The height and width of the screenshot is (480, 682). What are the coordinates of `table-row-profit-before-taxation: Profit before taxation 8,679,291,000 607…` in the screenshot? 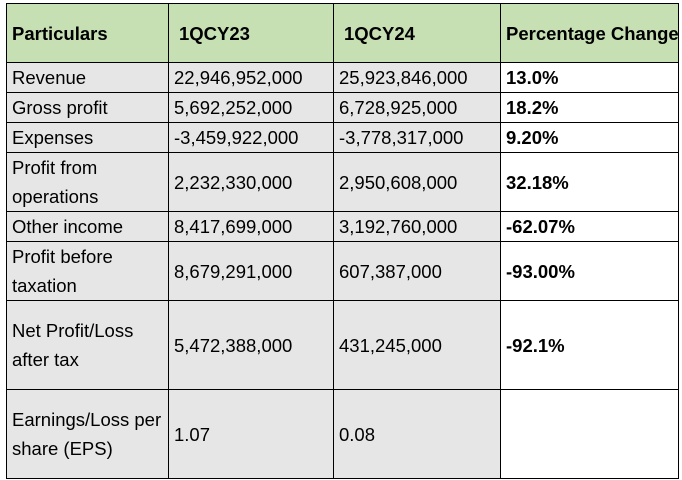 It's located at (342, 271).